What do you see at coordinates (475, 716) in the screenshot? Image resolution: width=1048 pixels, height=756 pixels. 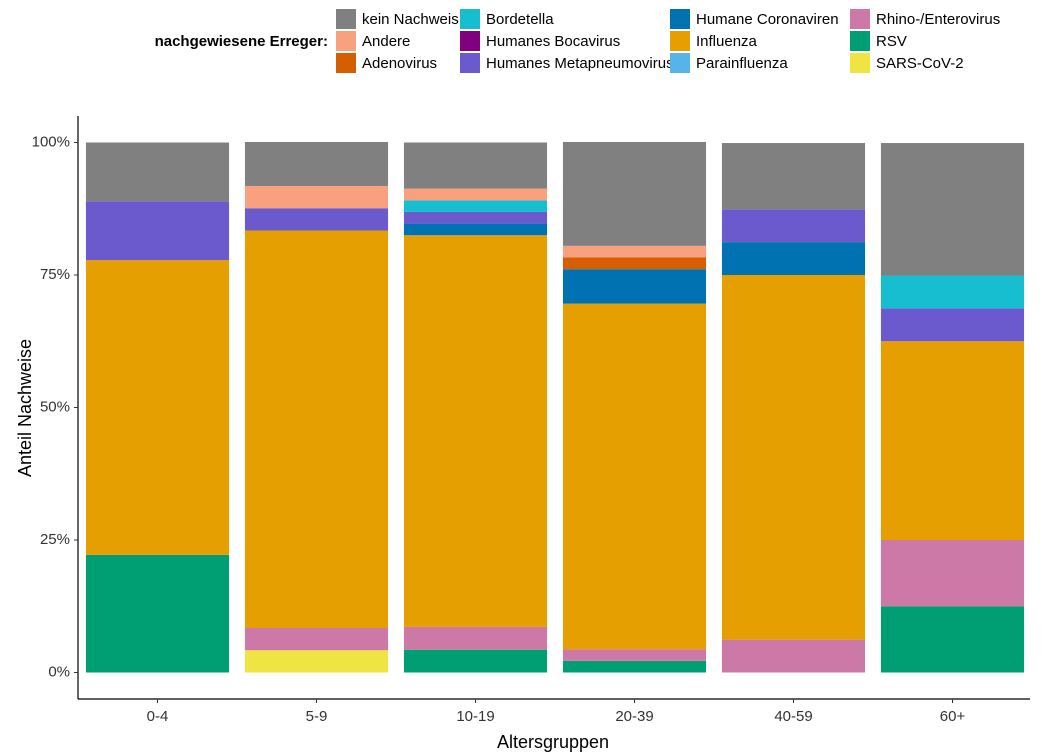 I see `x-tick-label: 10-19` at bounding box center [475, 716].